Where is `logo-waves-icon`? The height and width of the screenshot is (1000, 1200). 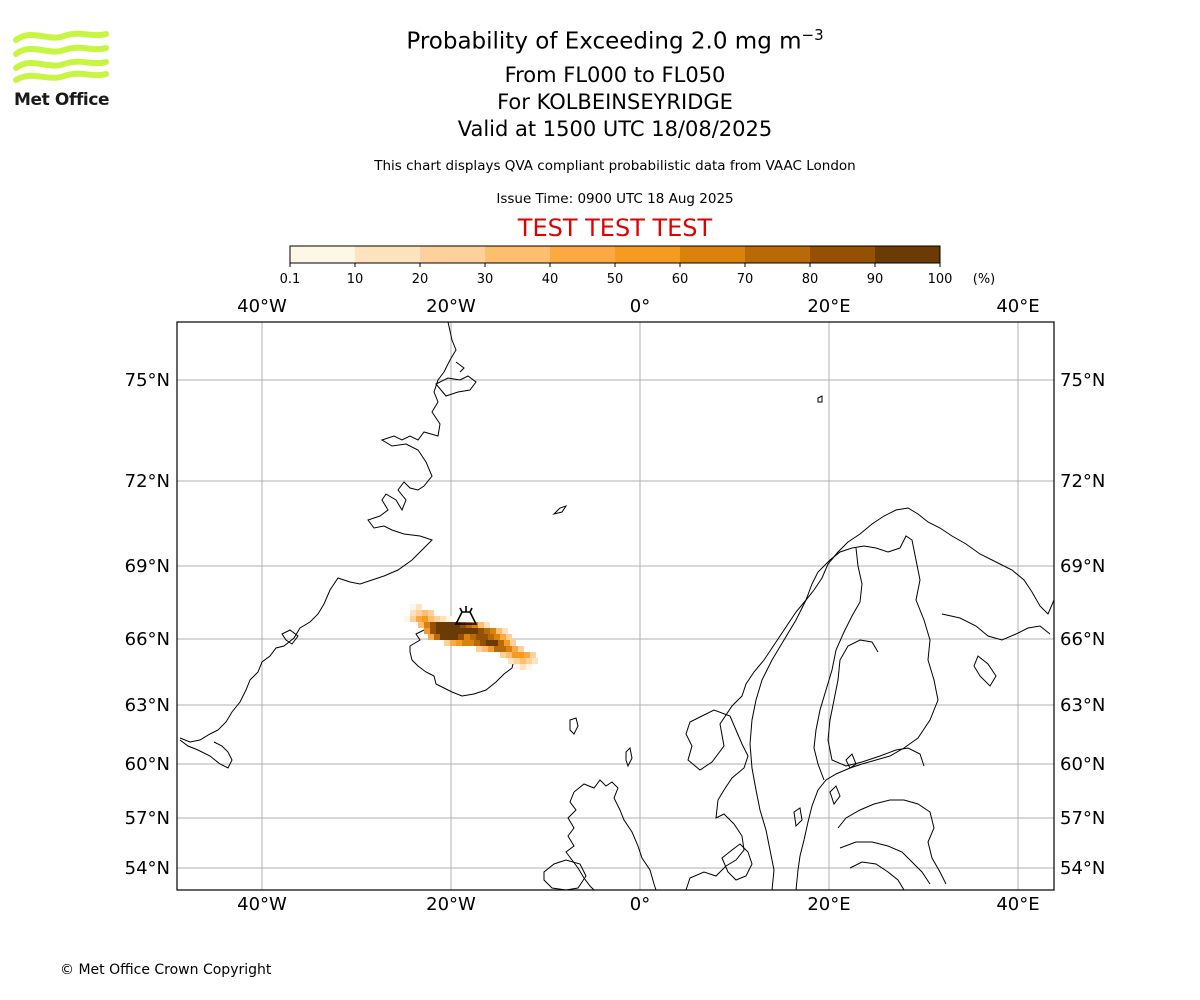
logo-waves-icon is located at coordinates (61, 56).